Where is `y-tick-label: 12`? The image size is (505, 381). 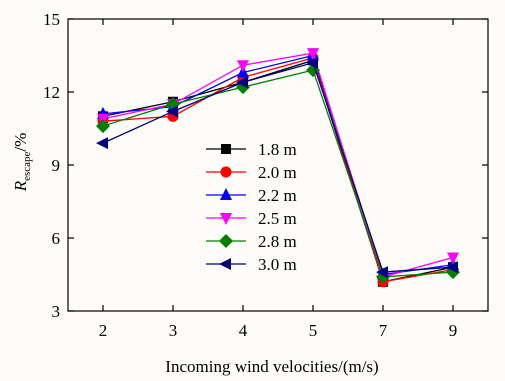 y-tick-label: 12 is located at coordinates (51, 92).